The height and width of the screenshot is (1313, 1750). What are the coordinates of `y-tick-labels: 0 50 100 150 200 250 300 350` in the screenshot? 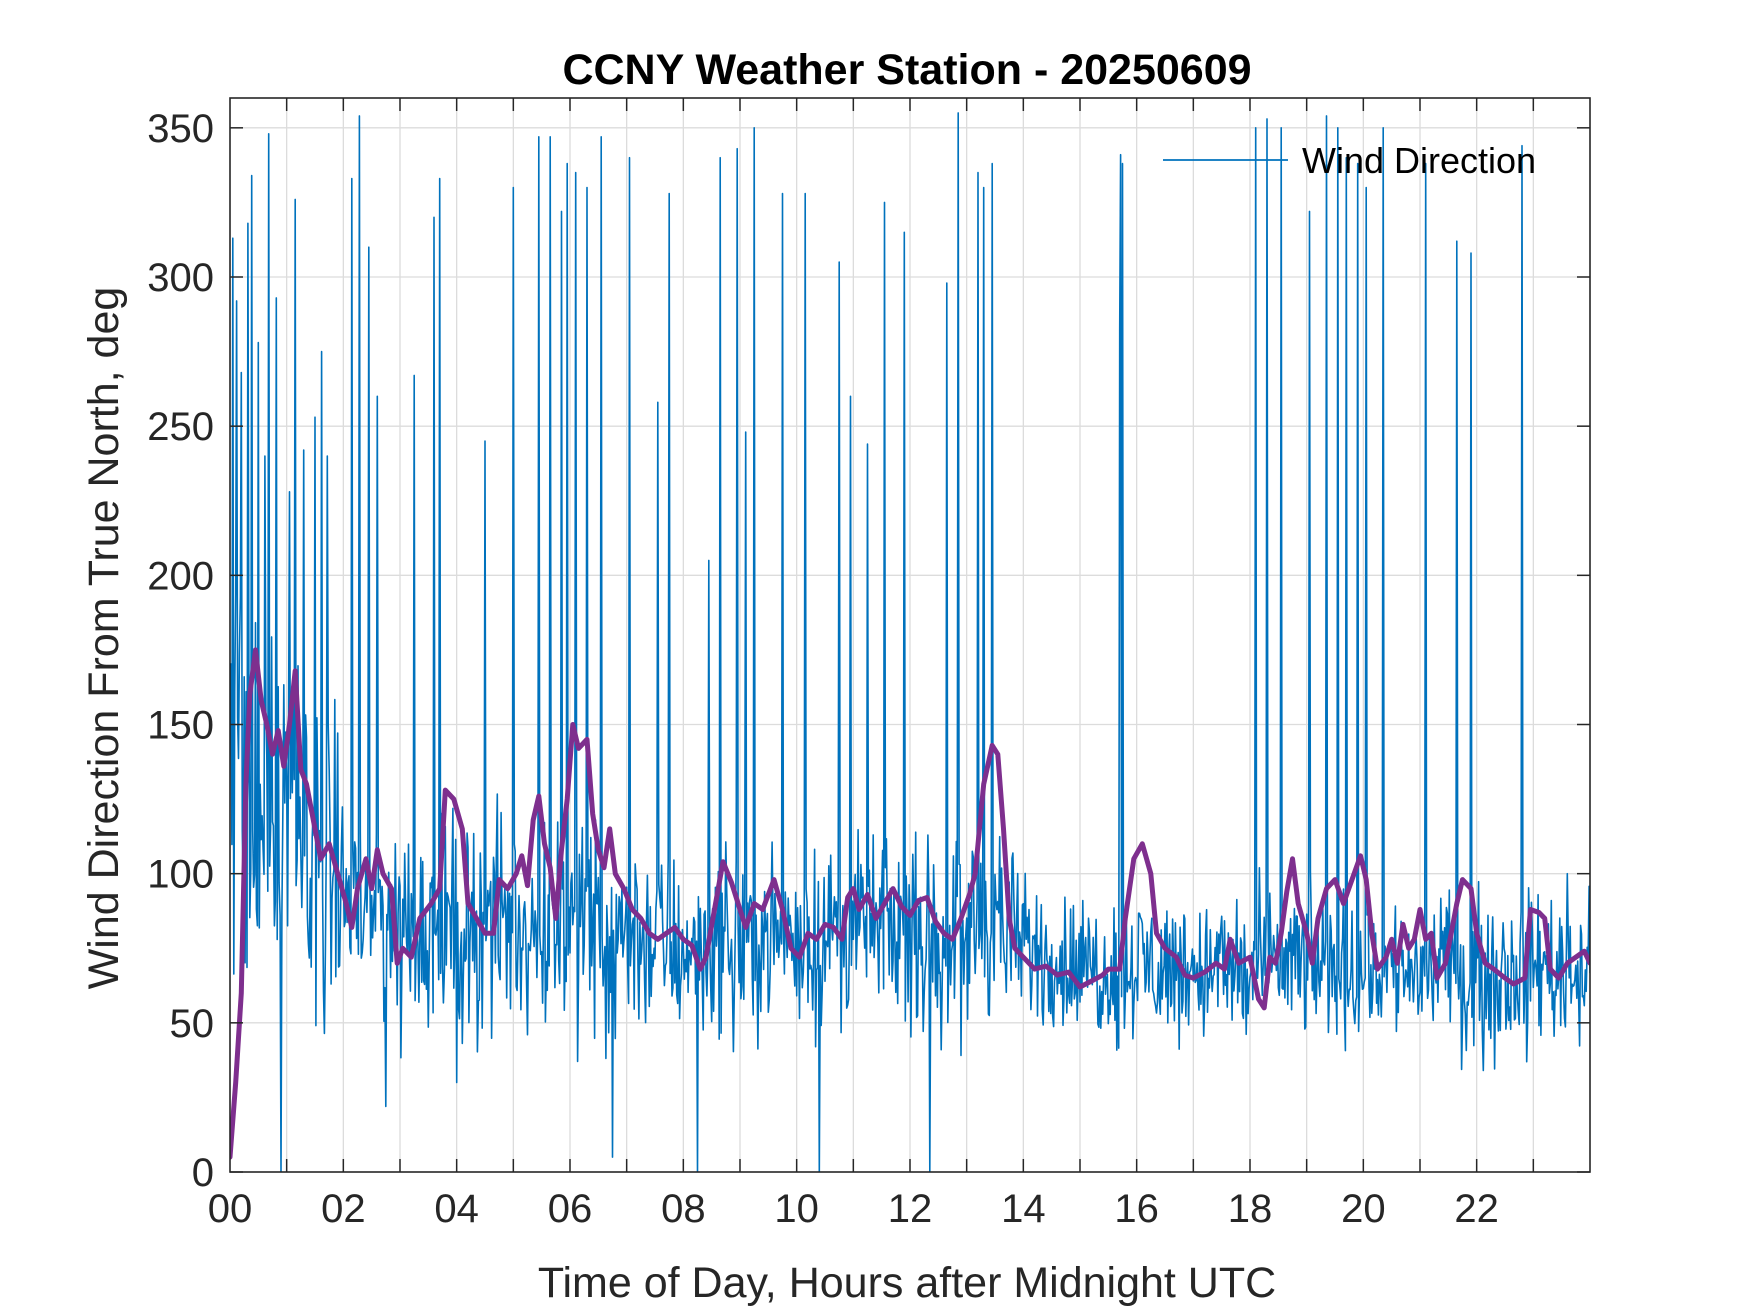 It's located at (180, 651).